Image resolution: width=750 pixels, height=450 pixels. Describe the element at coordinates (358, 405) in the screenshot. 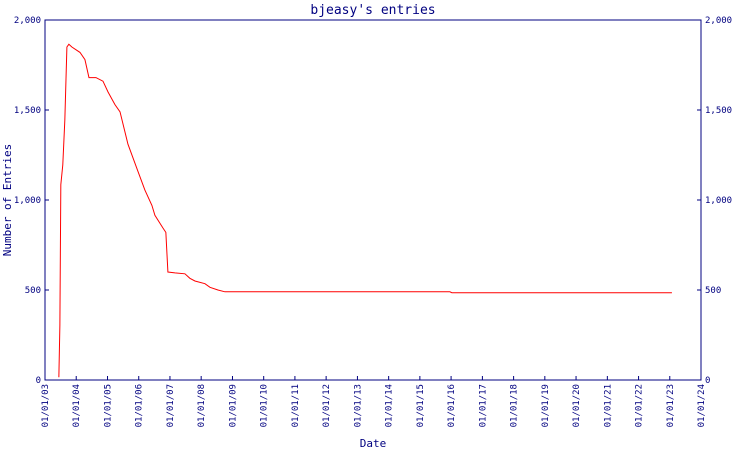

I see `x-tick-label: 01/01/13` at that location.